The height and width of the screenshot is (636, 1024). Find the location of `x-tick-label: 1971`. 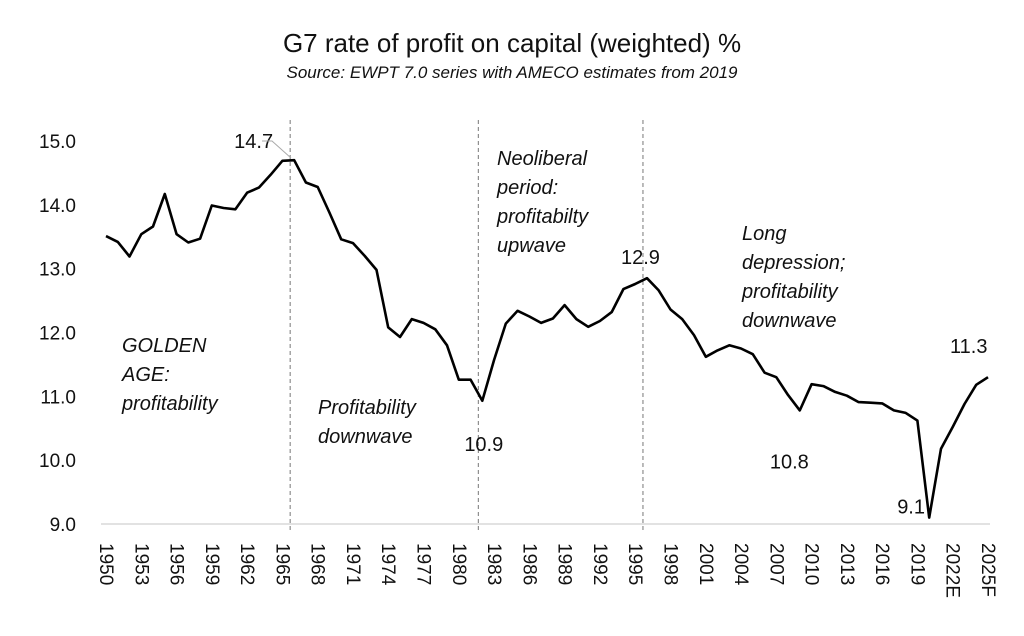

x-tick-label: 1971 is located at coordinates (352, 564).